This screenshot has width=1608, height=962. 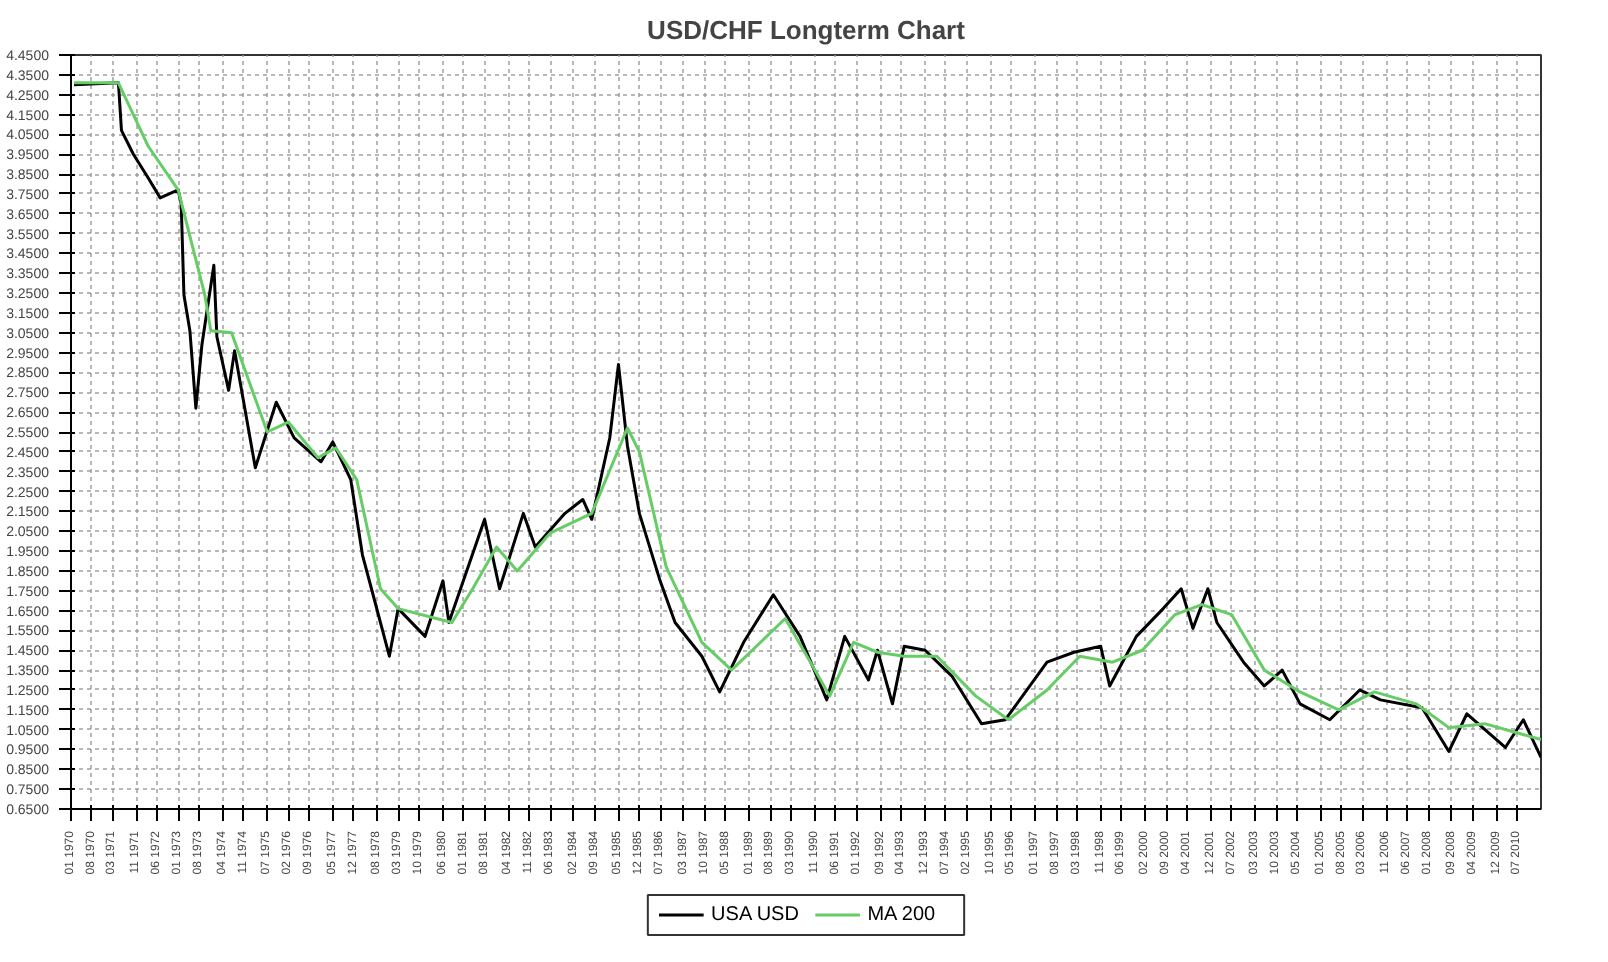 What do you see at coordinates (902, 915) in the screenshot?
I see `legend-label: MA 200` at bounding box center [902, 915].